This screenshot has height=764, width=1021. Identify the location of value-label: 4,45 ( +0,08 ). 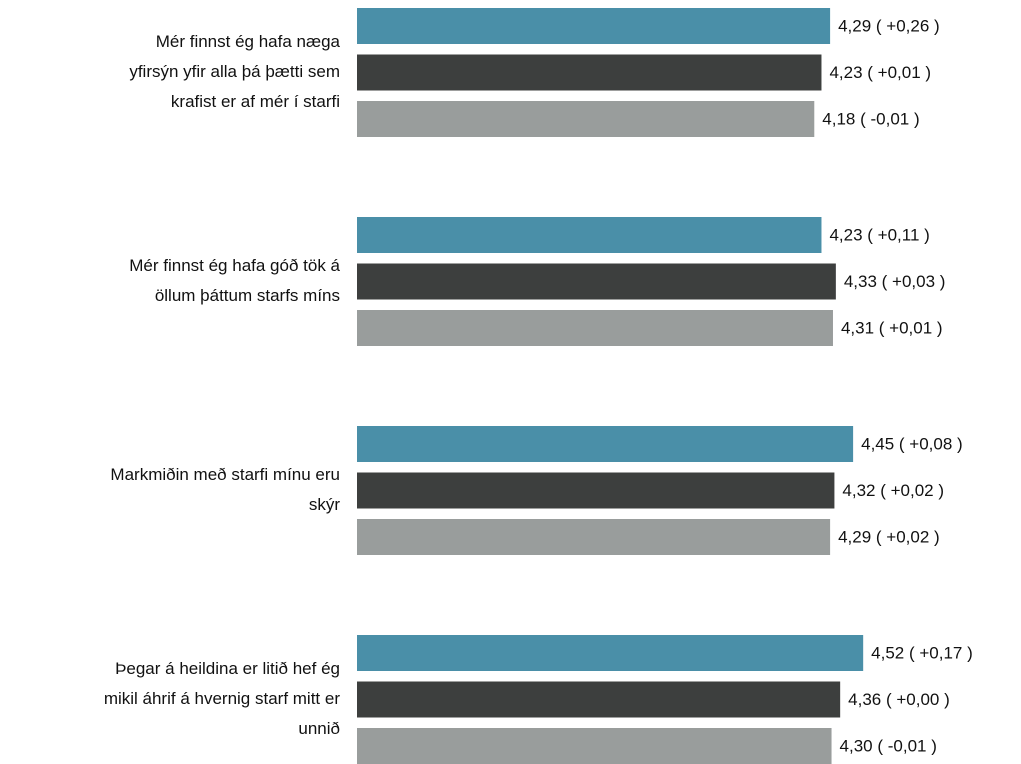
(912, 443).